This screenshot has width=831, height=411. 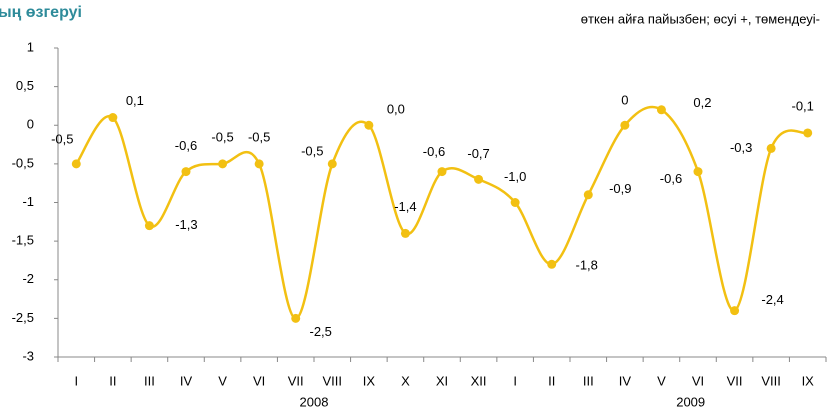 I want to click on y-tick-label: 0, so click(x=30, y=124).